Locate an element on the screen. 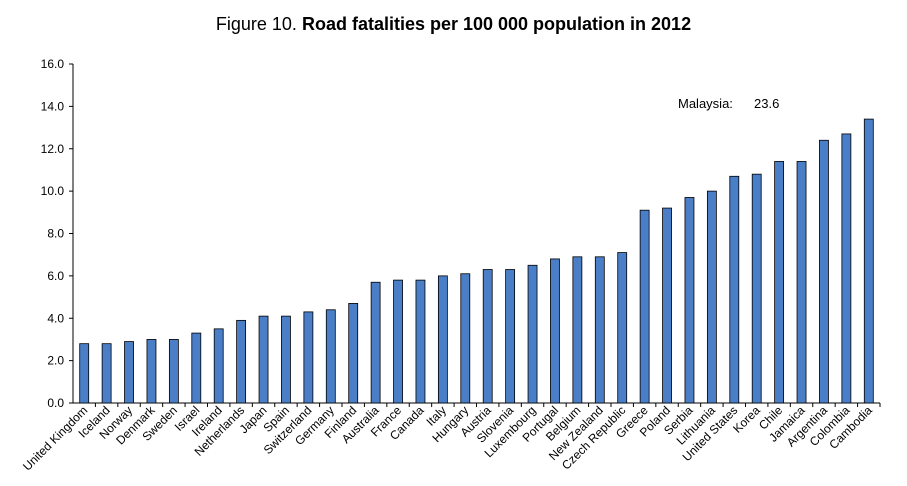  bar-korea is located at coordinates (756, 288).